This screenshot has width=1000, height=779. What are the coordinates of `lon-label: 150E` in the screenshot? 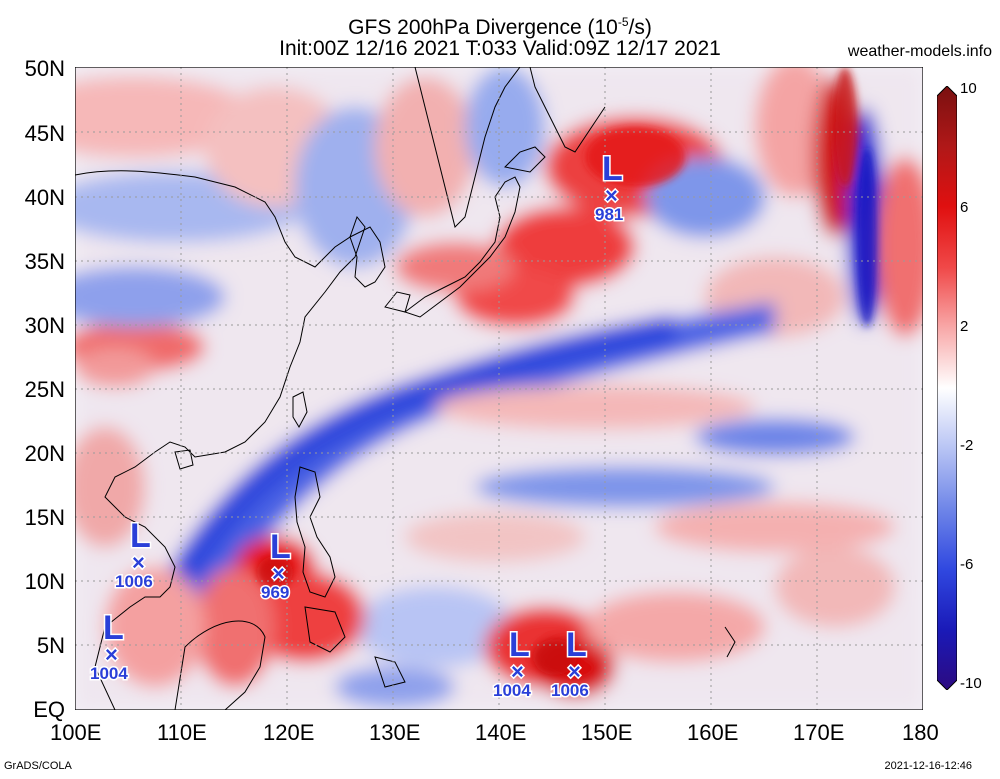 It's located at (607, 732).